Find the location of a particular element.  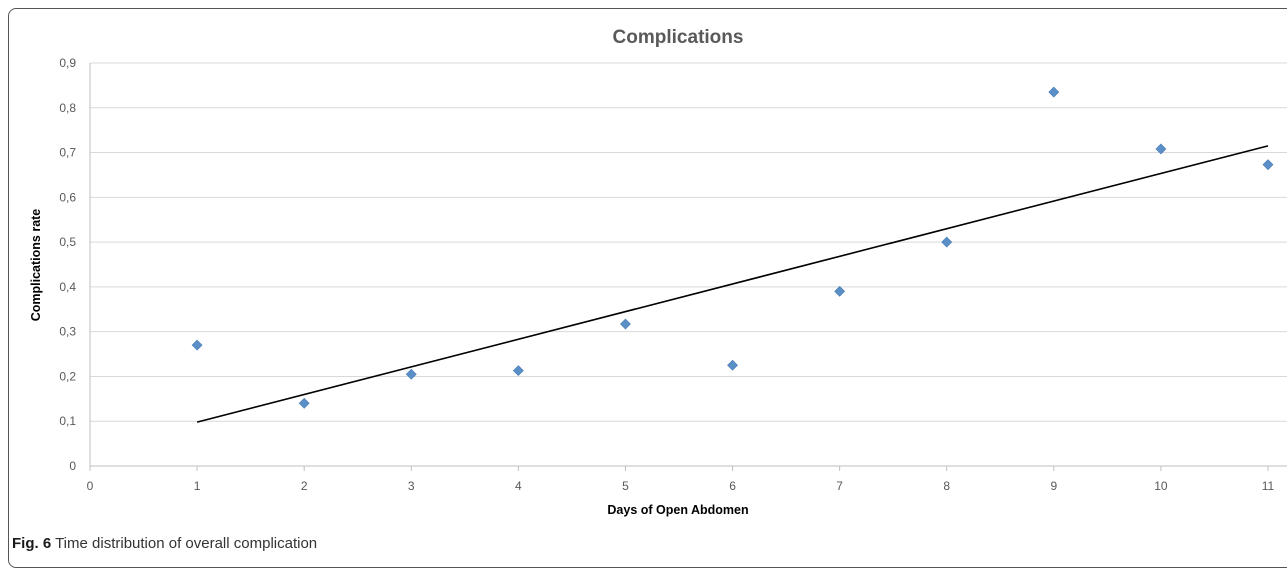

y-tick-label: 0,3 is located at coordinates (67, 332).